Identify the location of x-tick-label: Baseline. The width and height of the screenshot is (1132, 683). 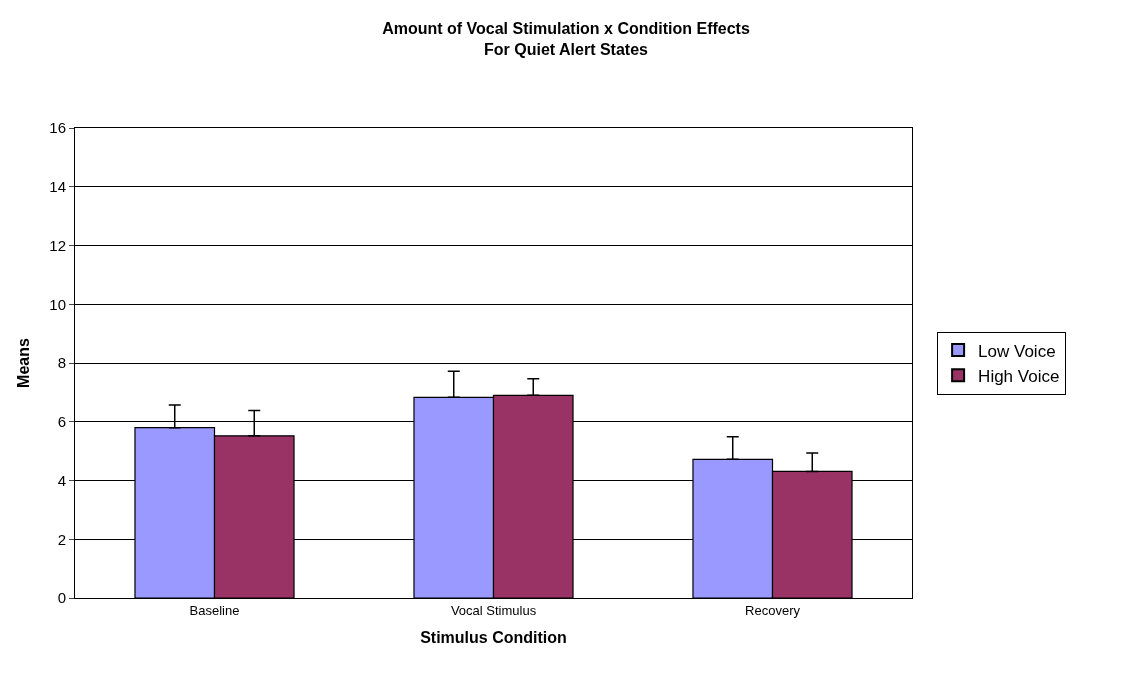
(214, 610).